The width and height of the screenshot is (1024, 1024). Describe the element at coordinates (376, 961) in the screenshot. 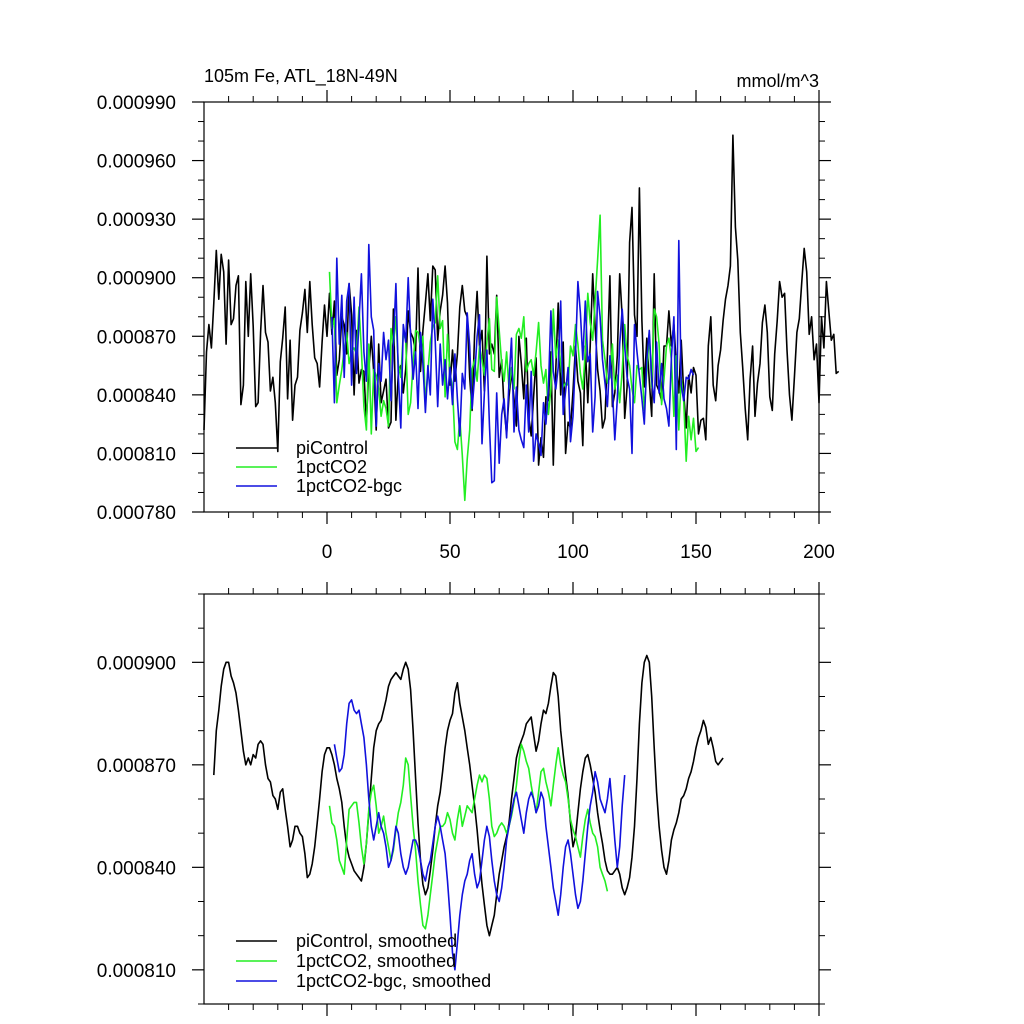

I see `legend-label: 1pctCO2, smoothed` at that location.